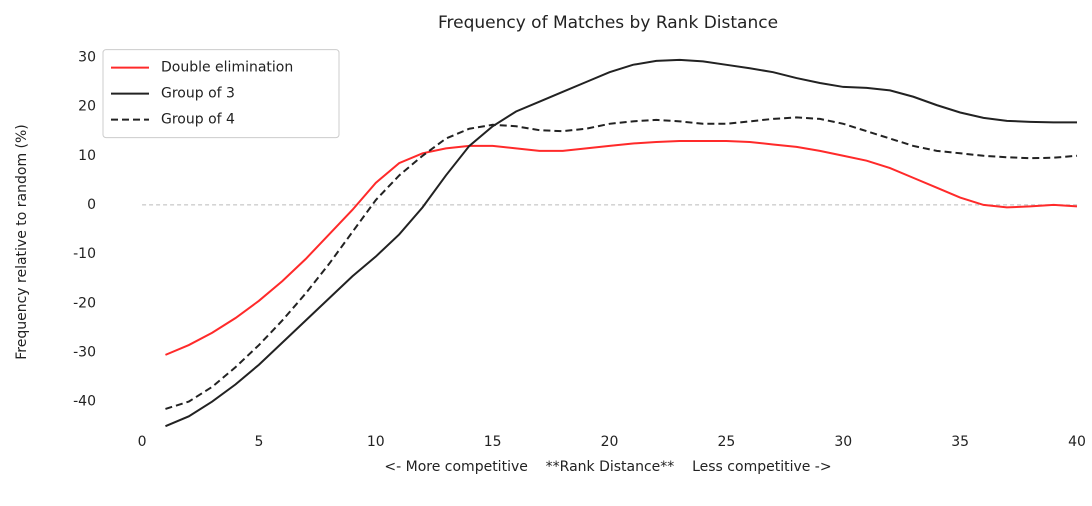 The width and height of the screenshot is (1092, 506). What do you see at coordinates (843, 442) in the screenshot?
I see `x-tick-label: 30` at bounding box center [843, 442].